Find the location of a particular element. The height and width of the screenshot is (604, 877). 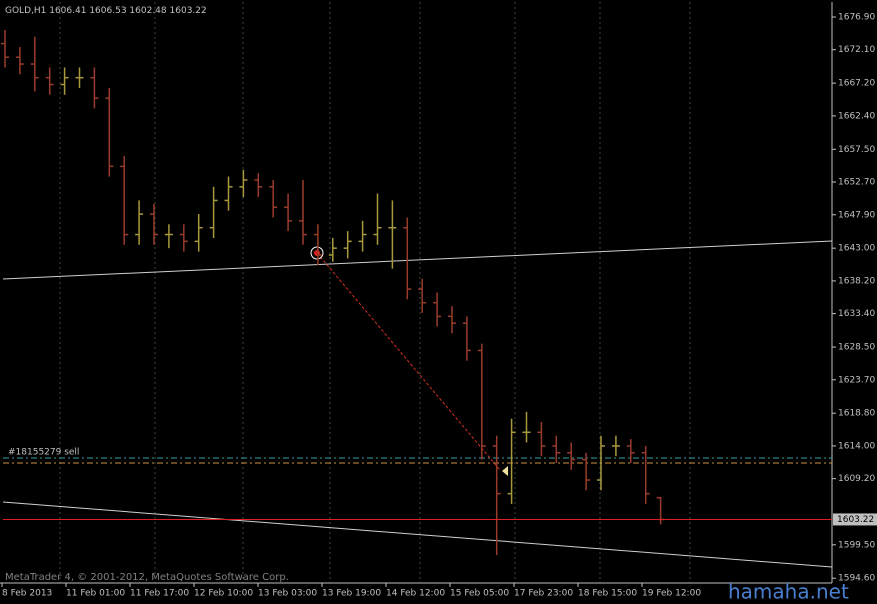

y-tick-label: 1594.60 is located at coordinates (856, 579).